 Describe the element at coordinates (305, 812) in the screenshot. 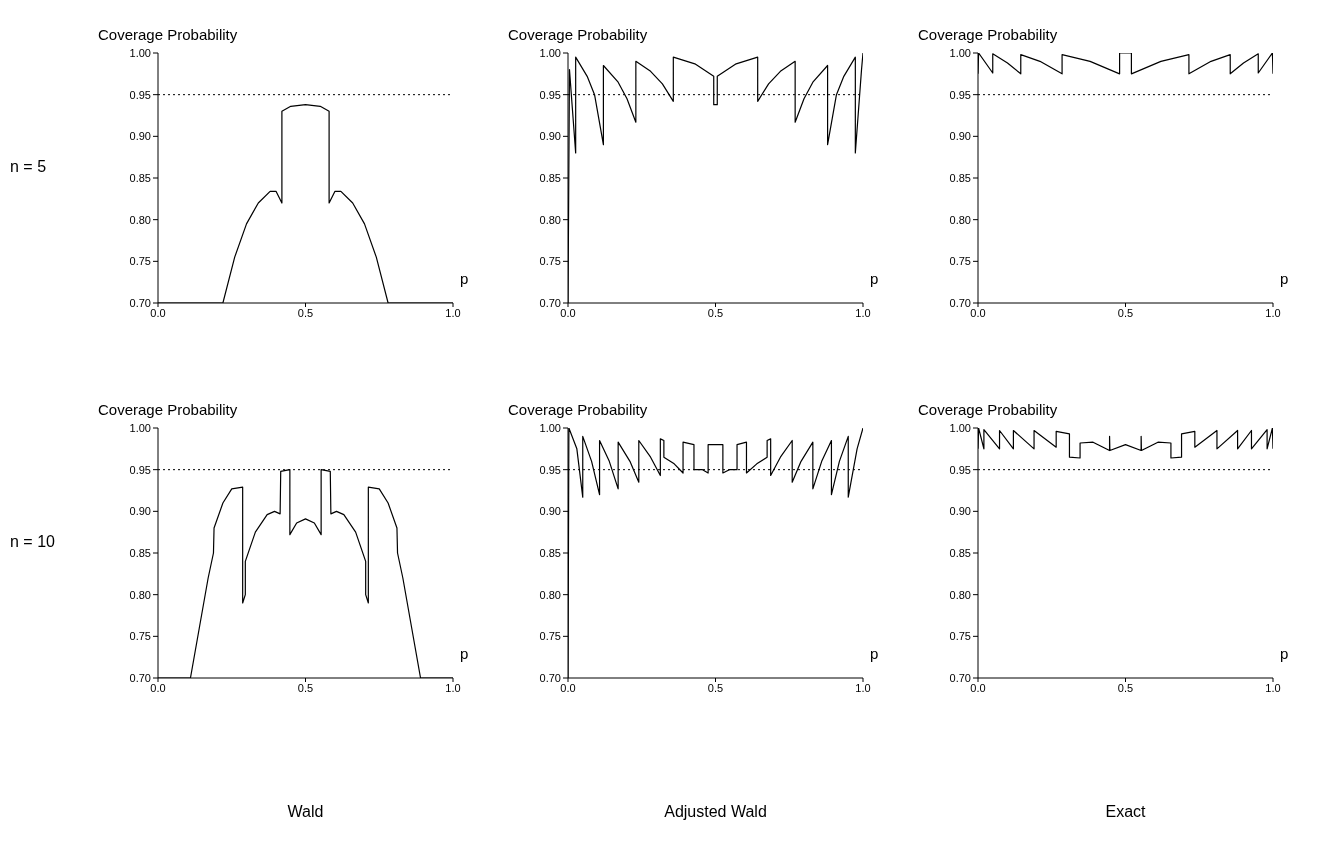

I see `text: Wald` at that location.